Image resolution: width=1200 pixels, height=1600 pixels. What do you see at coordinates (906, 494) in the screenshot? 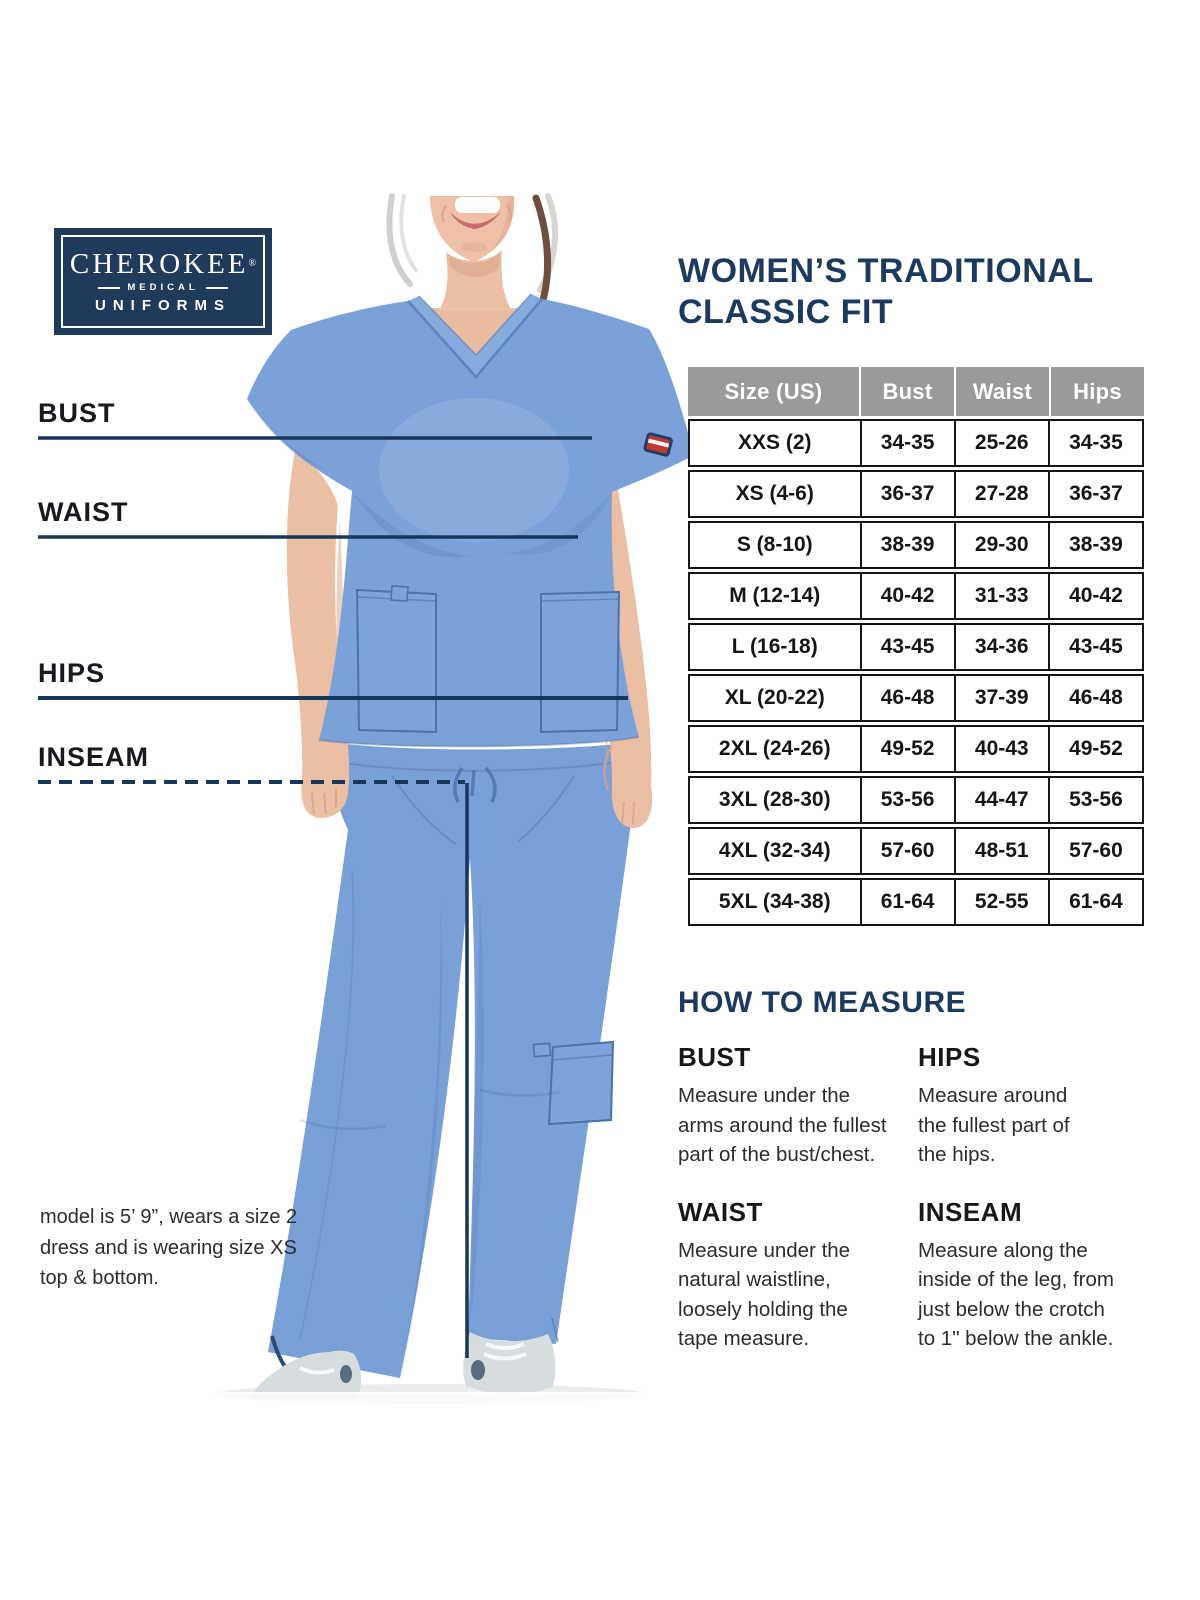
I see `cell-bust: 36-37` at bounding box center [906, 494].